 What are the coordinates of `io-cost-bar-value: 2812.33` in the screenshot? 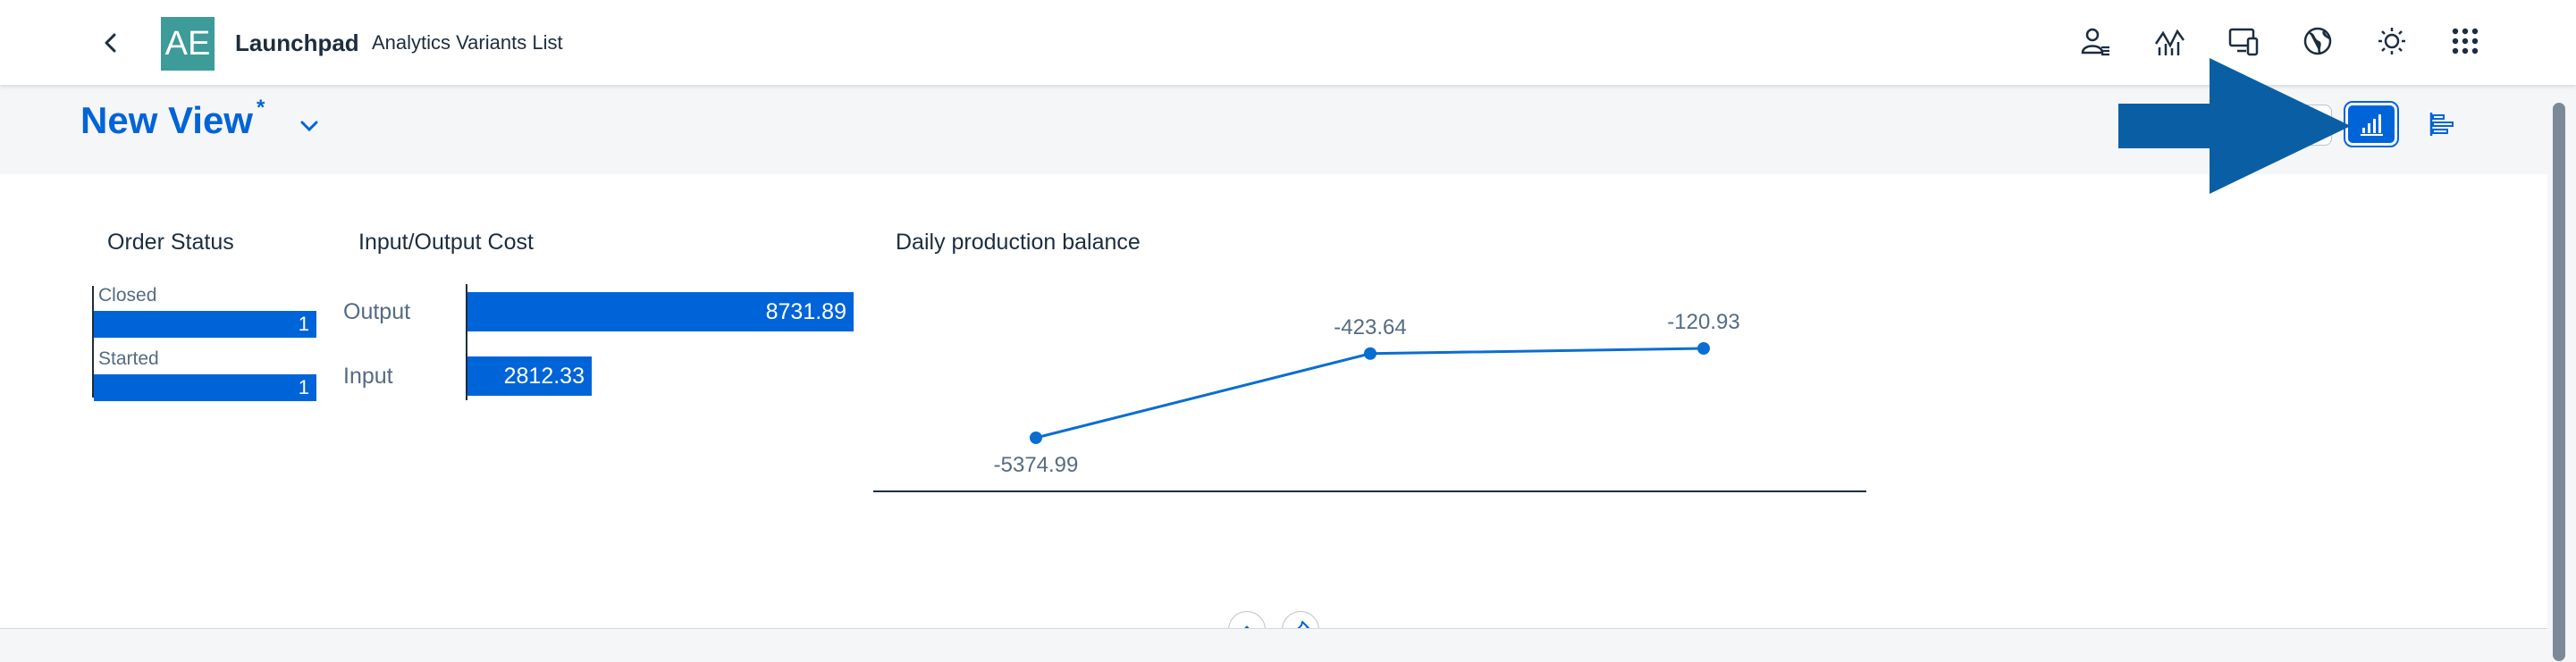 It's located at (544, 377).